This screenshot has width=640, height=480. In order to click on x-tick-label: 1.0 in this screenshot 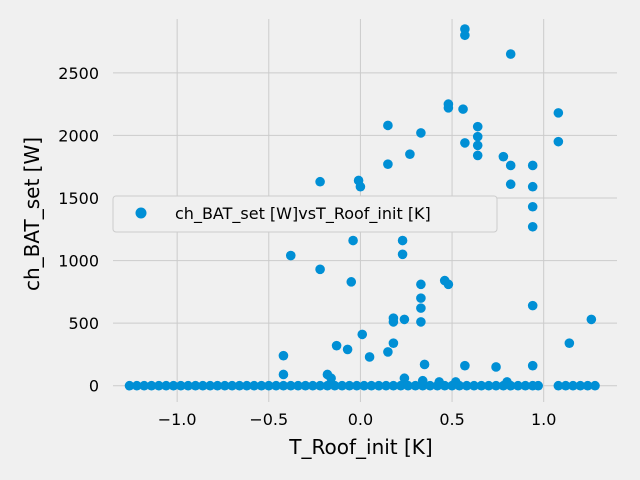, I will do `click(543, 419)`.